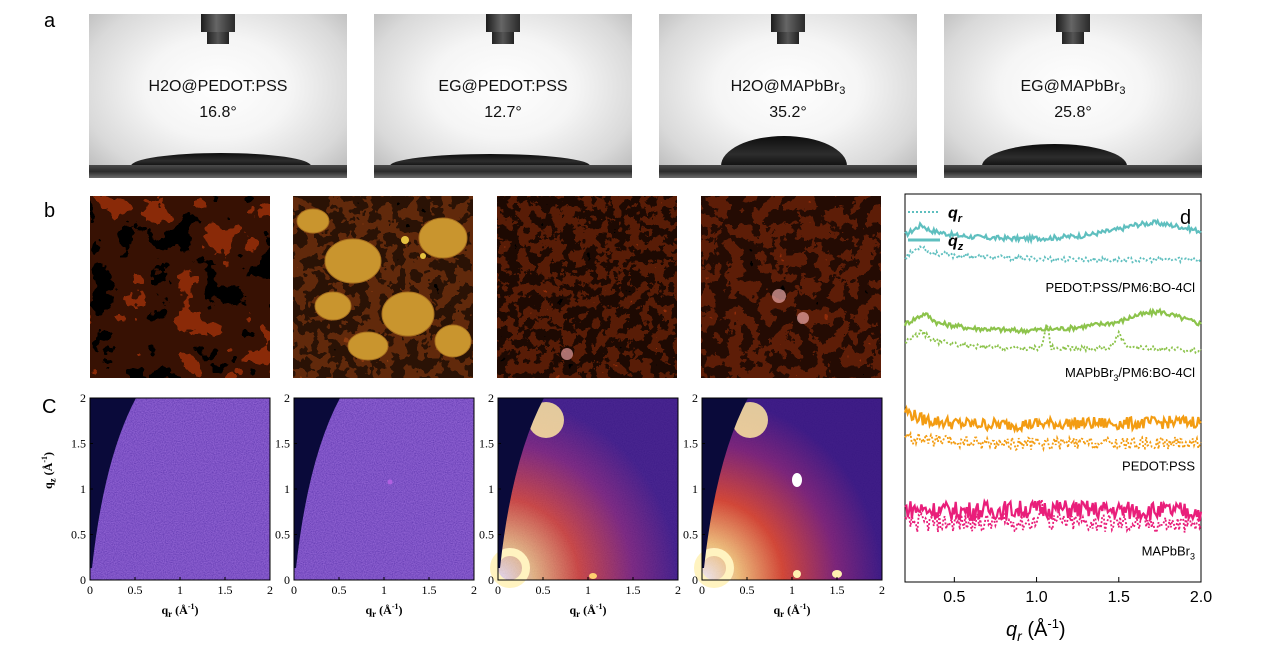  Describe the element at coordinates (503, 96) in the screenshot. I see `contact-angle-image-2: EG@PEDOT:PSS 12.7°` at that location.